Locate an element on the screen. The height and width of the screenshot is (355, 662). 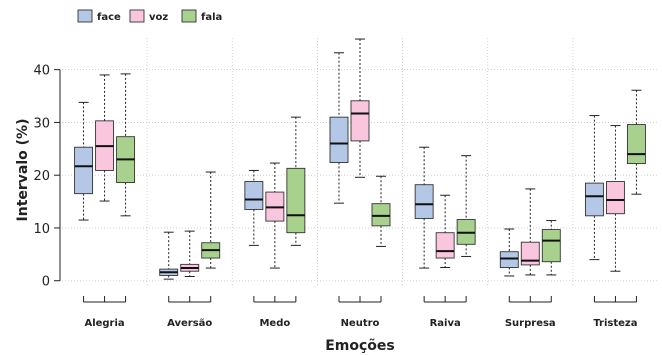
box-fala-tristeza is located at coordinates (636, 142).